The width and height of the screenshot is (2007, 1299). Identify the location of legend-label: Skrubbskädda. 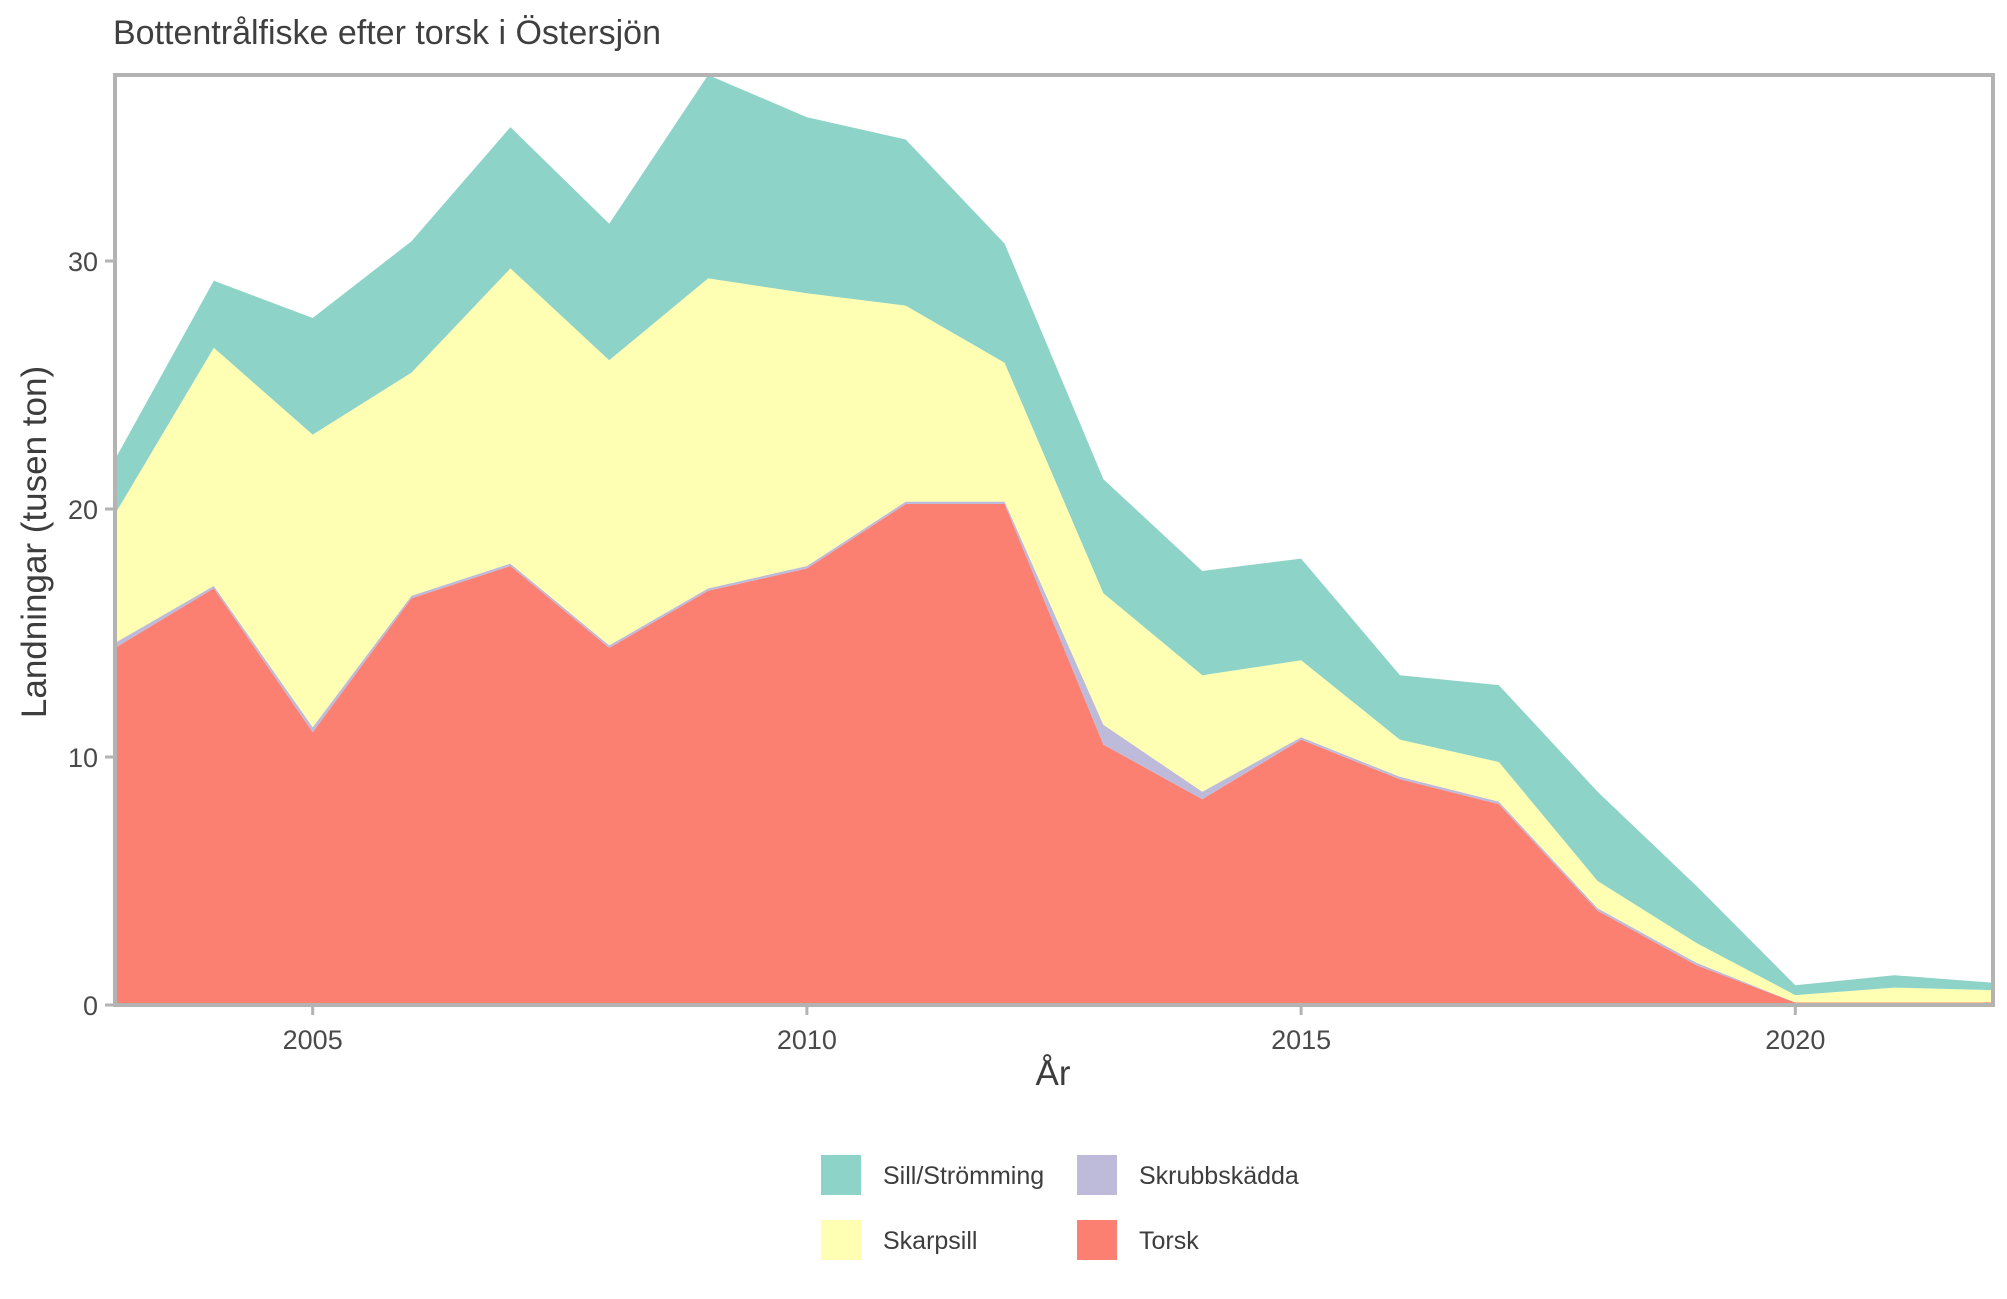
(1219, 1176).